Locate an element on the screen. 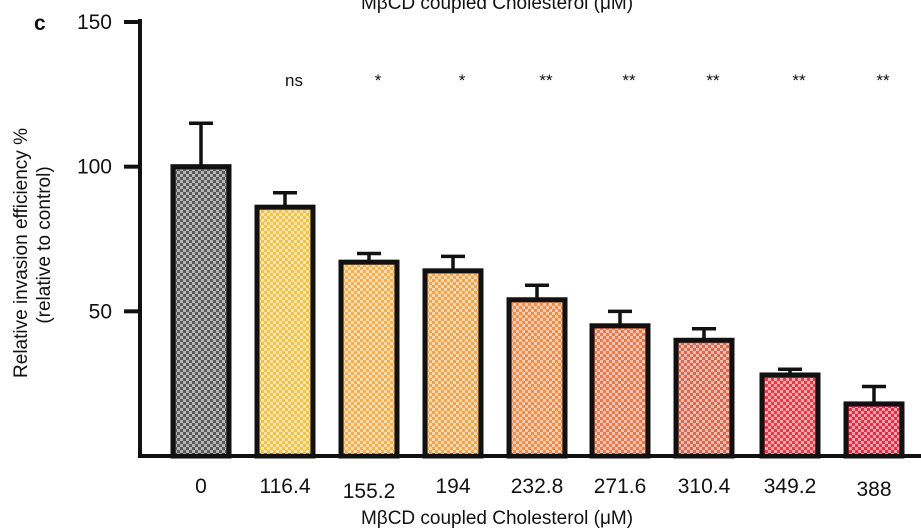 Image resolution: width=921 pixels, height=532 pixels. significance-label: ns is located at coordinates (294, 80).